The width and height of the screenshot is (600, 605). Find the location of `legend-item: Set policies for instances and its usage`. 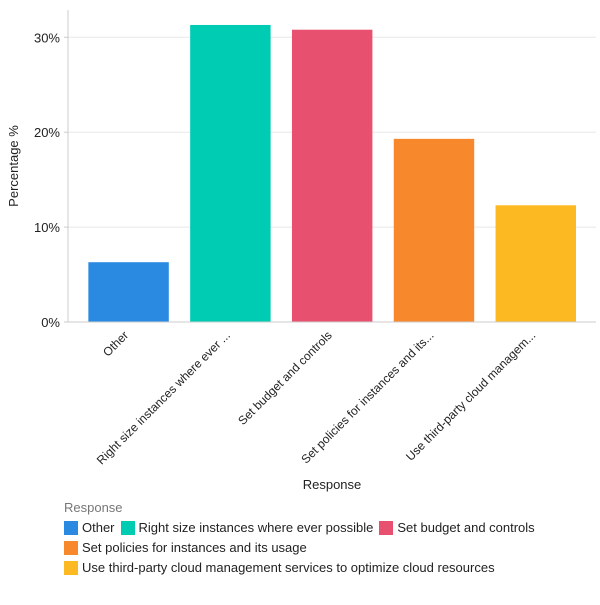

legend-item: Set policies for instances and its usage is located at coordinates (185, 547).